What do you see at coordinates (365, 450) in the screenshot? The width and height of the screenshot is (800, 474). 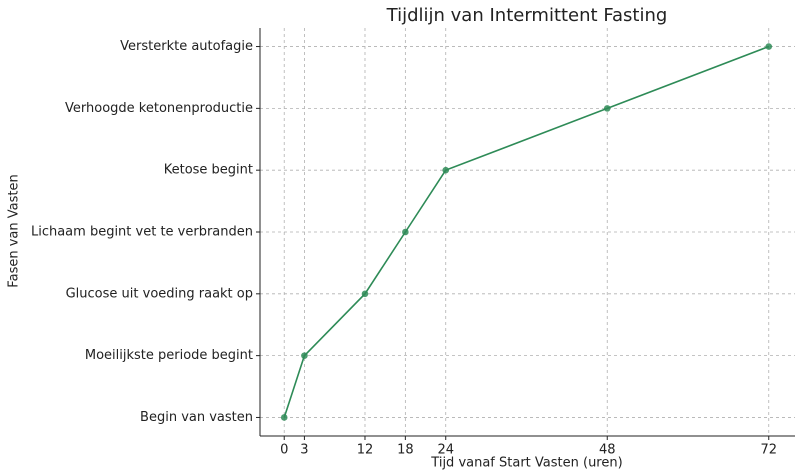 I see `x-tick-label: 12` at bounding box center [365, 450].